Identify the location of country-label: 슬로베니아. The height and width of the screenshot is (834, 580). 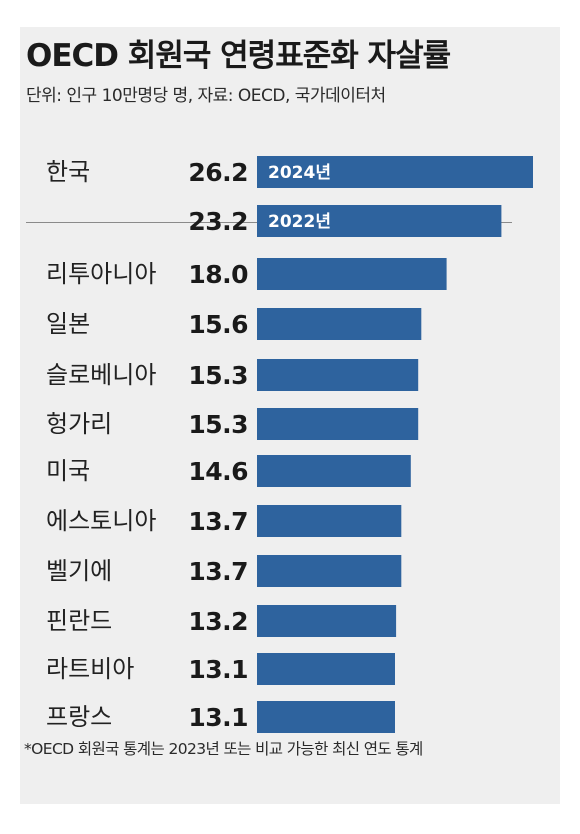
(101, 375).